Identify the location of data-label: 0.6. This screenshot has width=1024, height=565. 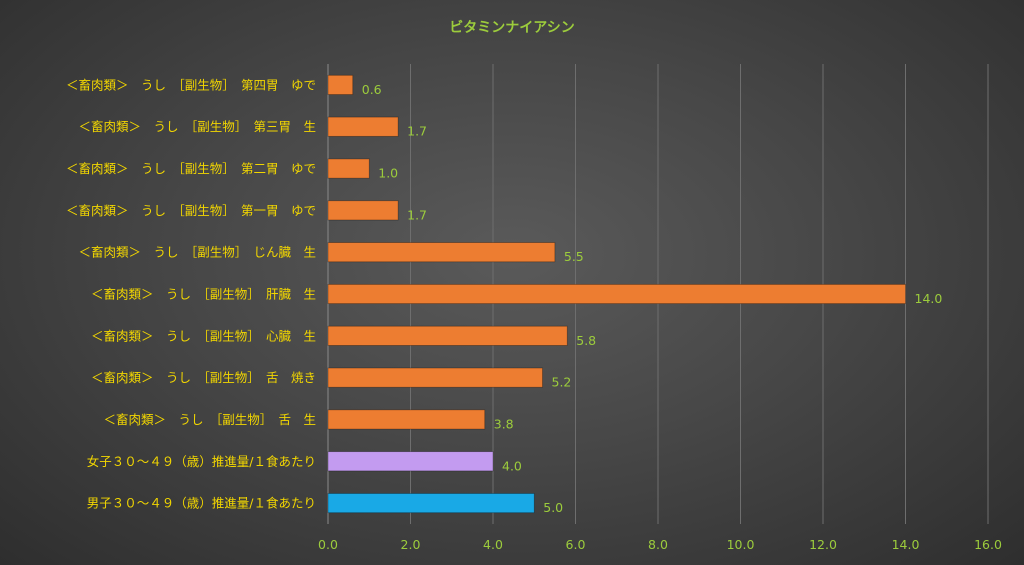
(372, 89).